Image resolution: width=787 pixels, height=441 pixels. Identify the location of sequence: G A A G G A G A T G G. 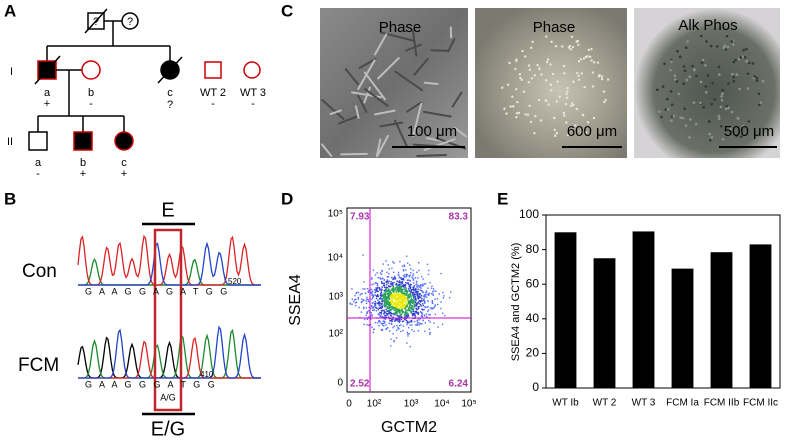
(157, 291).